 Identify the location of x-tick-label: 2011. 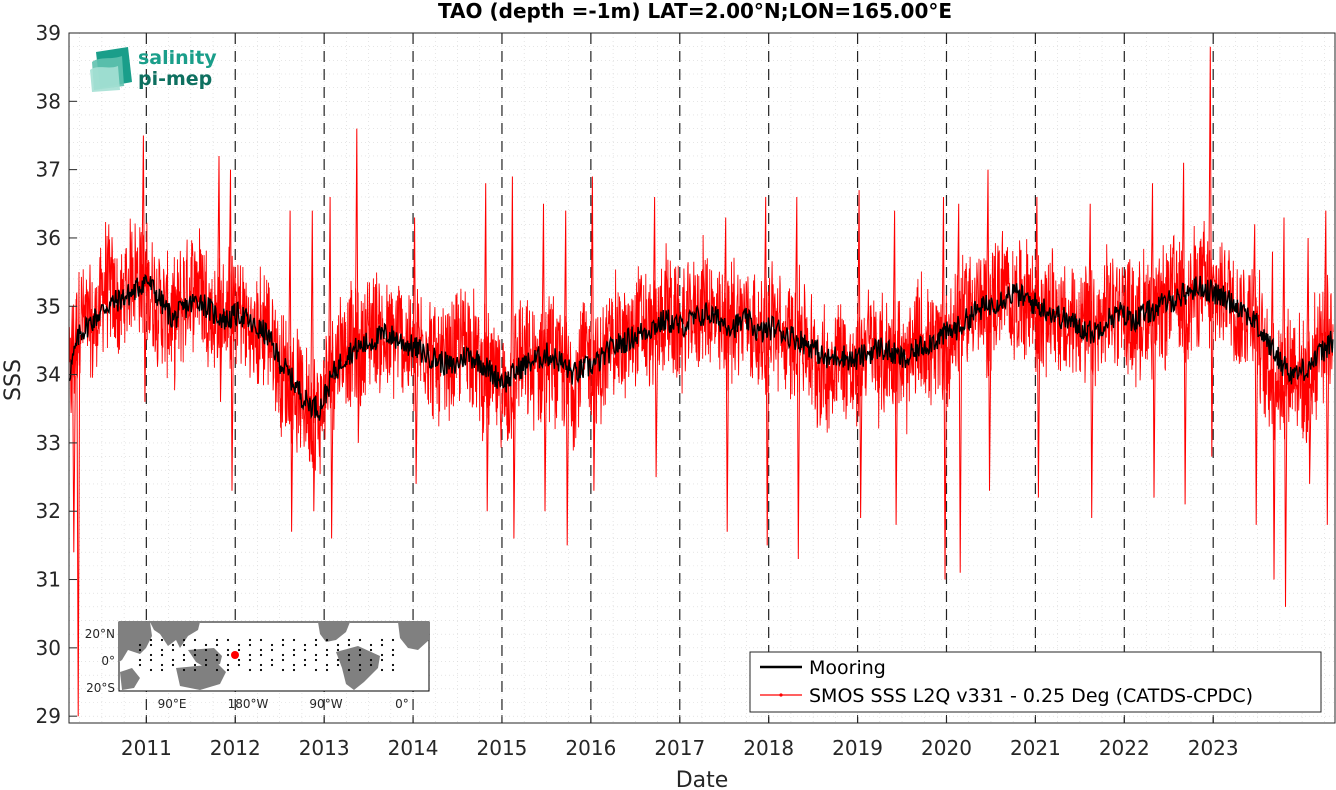
(146, 748).